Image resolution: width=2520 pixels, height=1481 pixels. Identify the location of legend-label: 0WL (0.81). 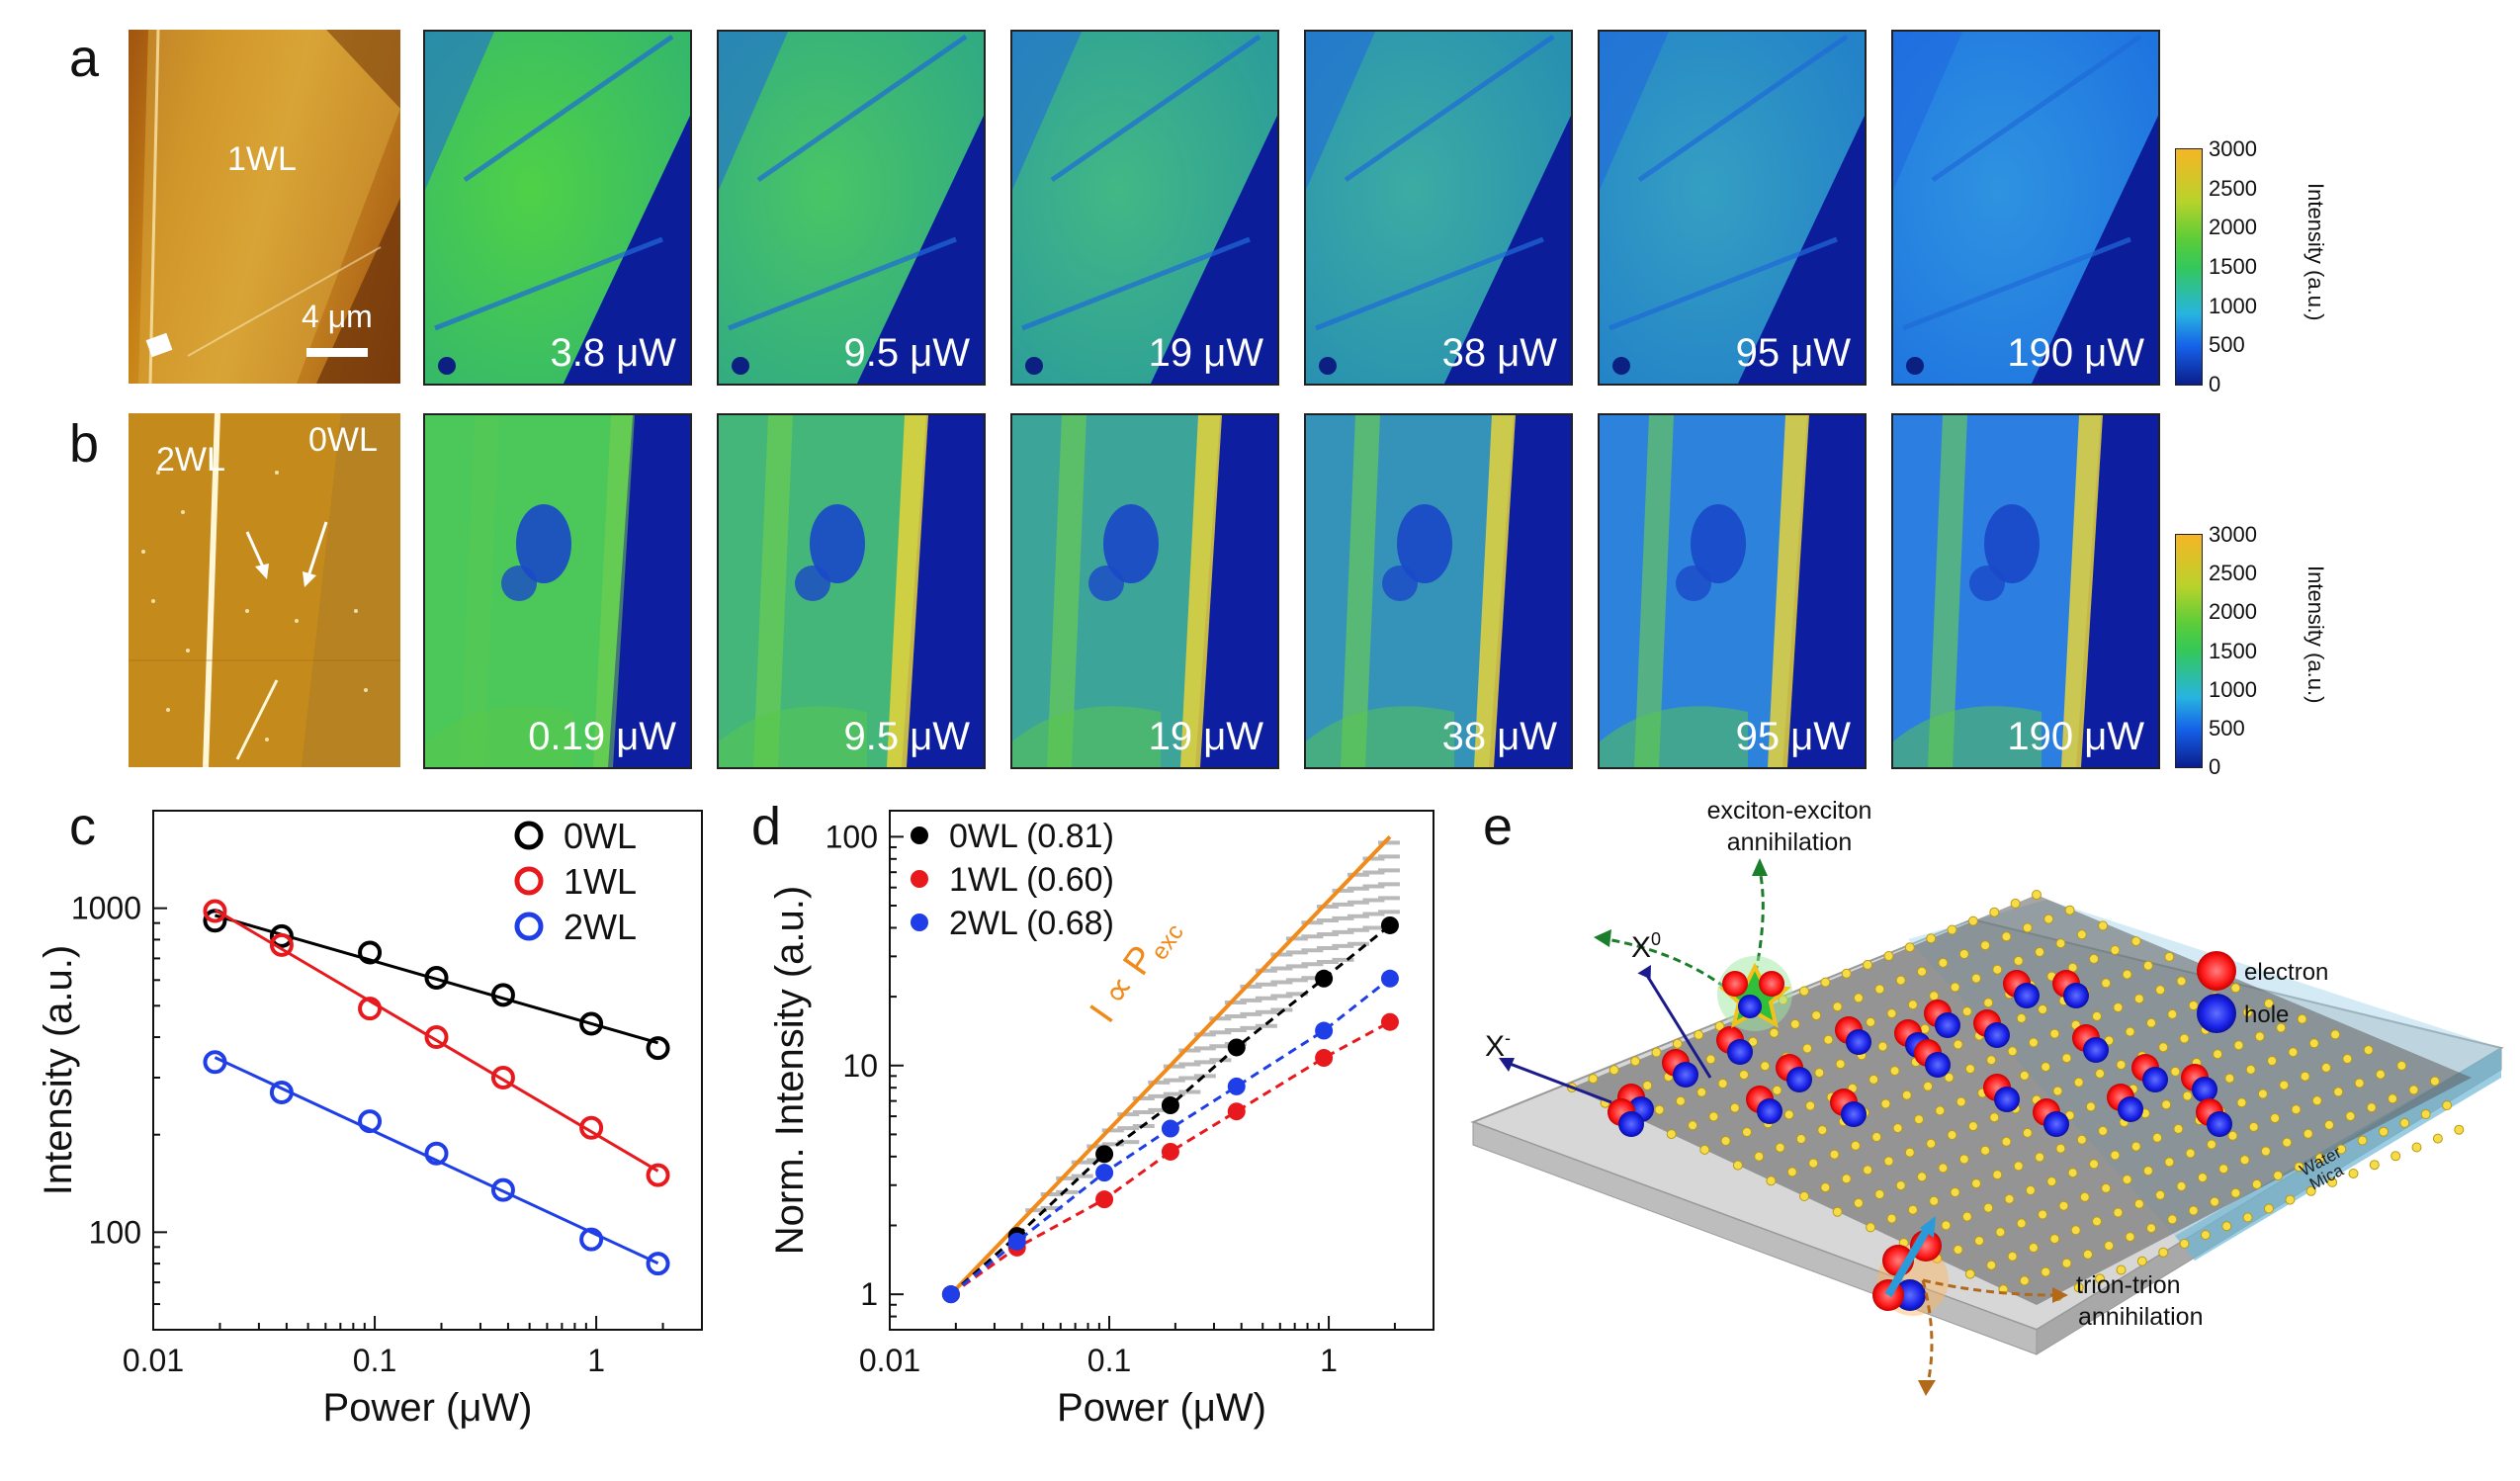
(1031, 836).